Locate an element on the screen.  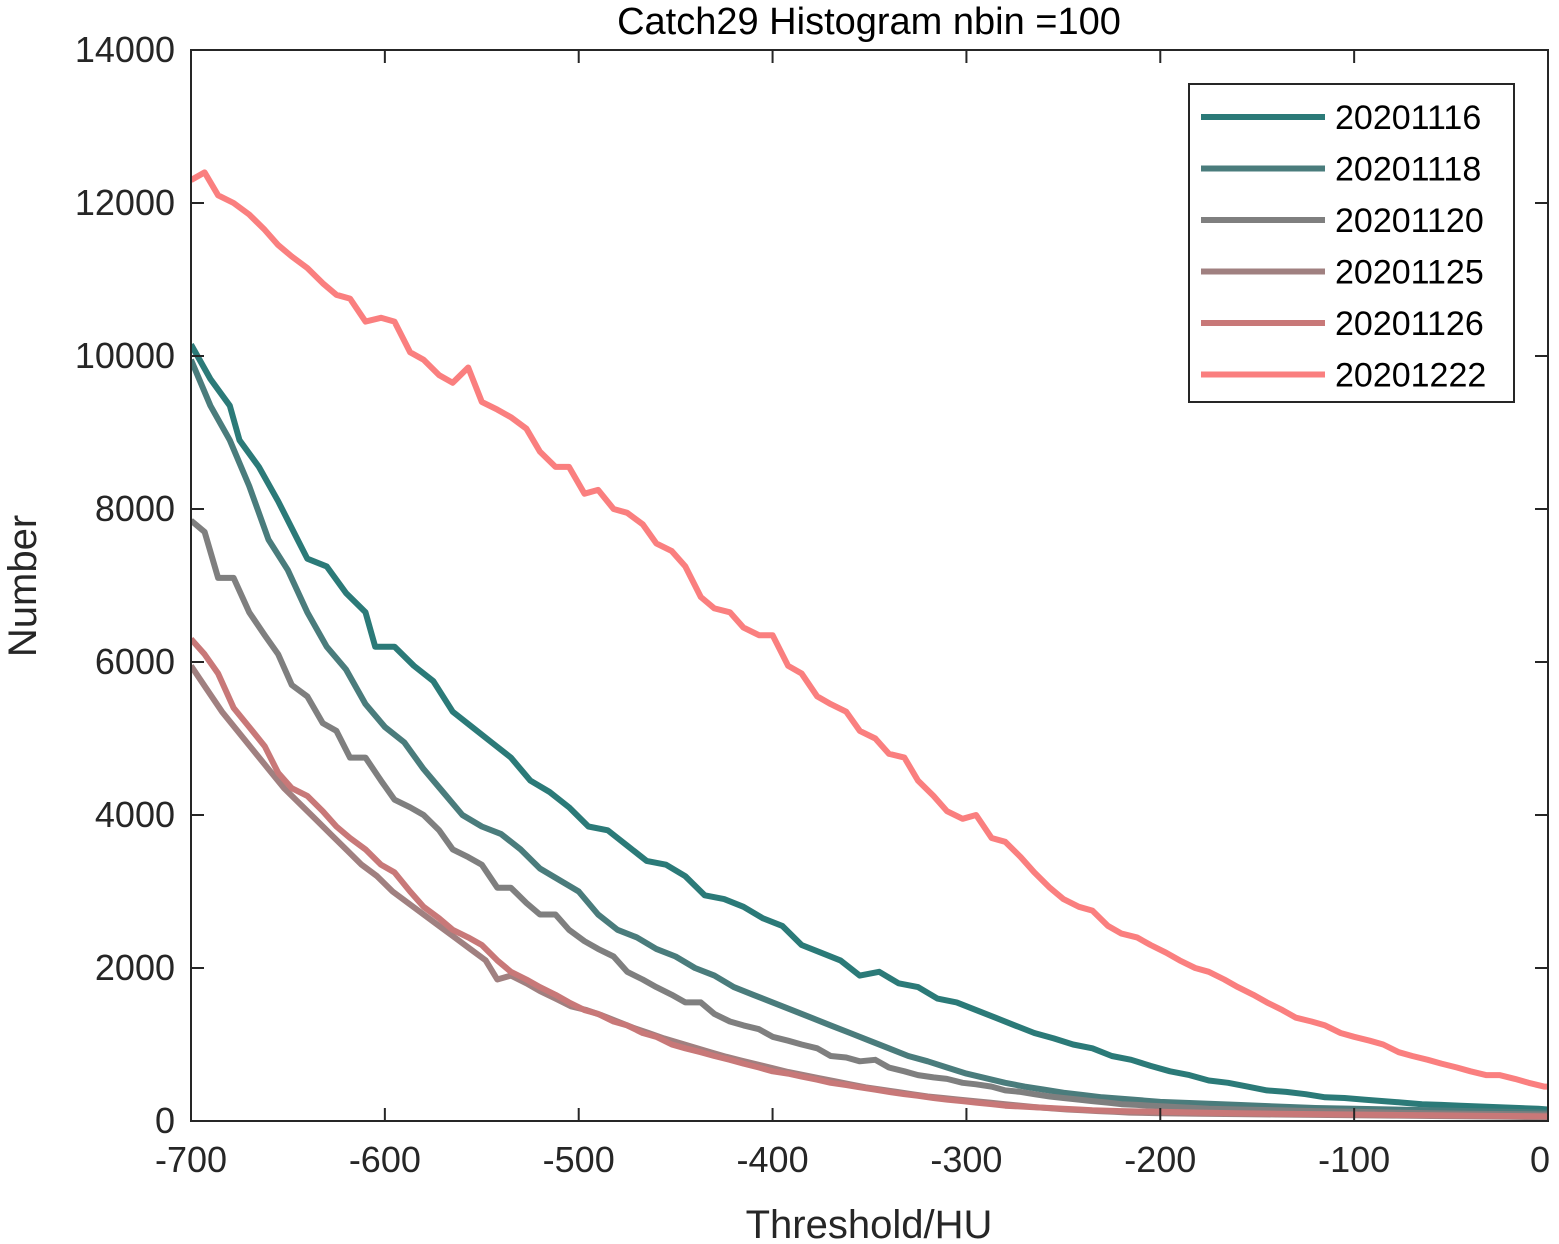
x-axis-label: Threshold/HU is located at coordinates (869, 1223).